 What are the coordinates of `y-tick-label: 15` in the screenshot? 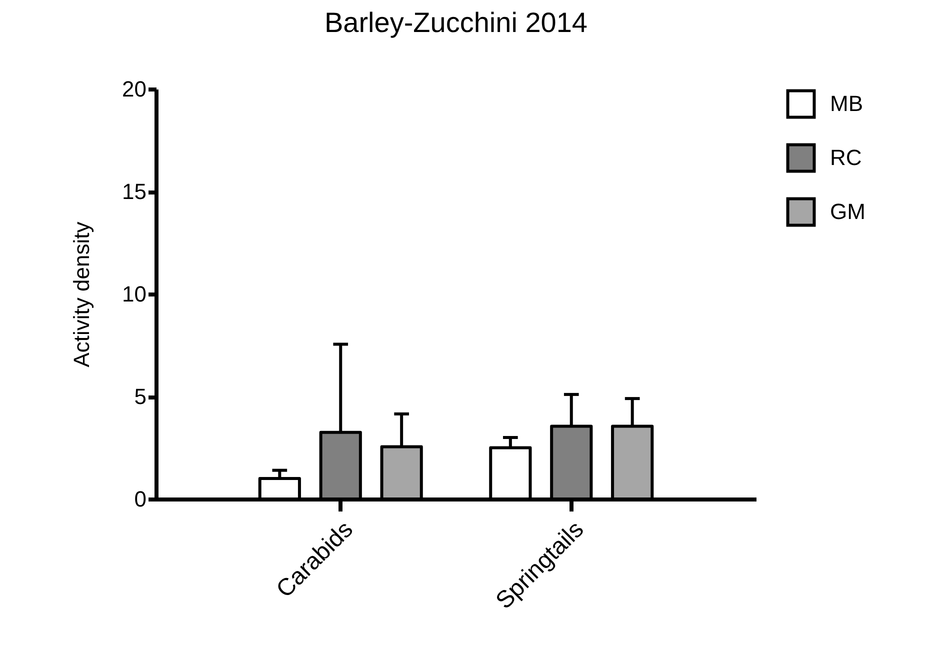 It's located at (134, 191).